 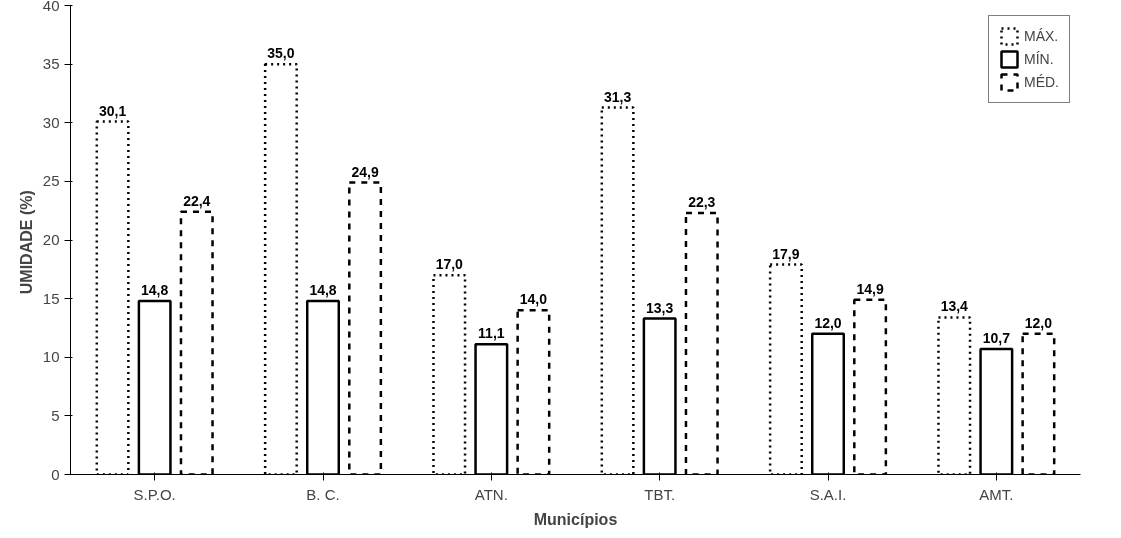 I want to click on y-tick-label: 20, so click(x=51, y=239).